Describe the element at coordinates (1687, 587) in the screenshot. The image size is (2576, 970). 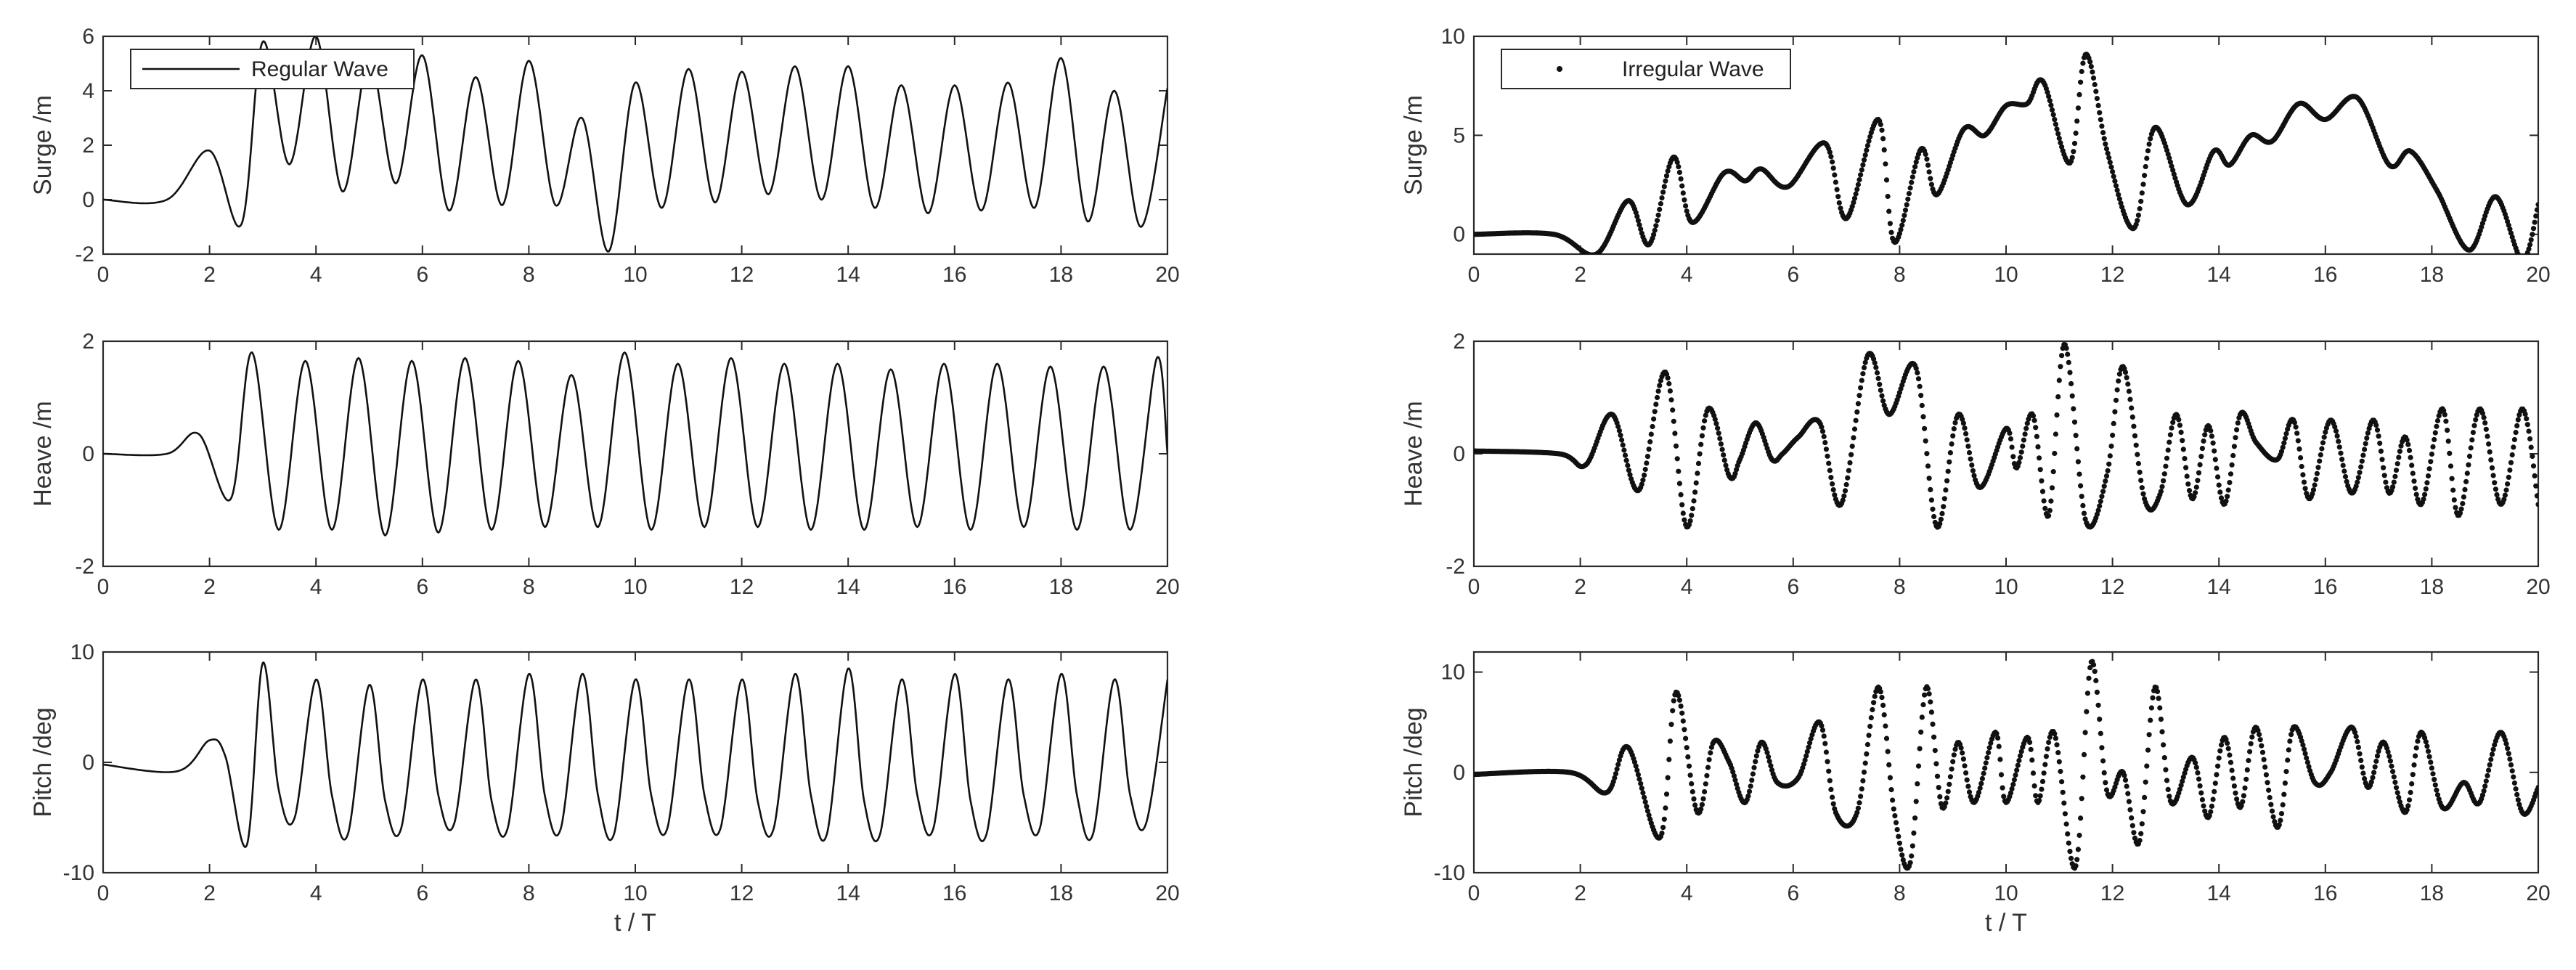
I see `x-tick-label: 4` at that location.